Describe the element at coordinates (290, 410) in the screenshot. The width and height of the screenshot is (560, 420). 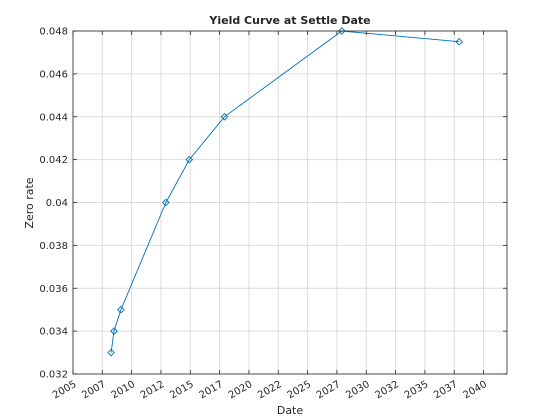
I see `x-axis-label: Date` at that location.